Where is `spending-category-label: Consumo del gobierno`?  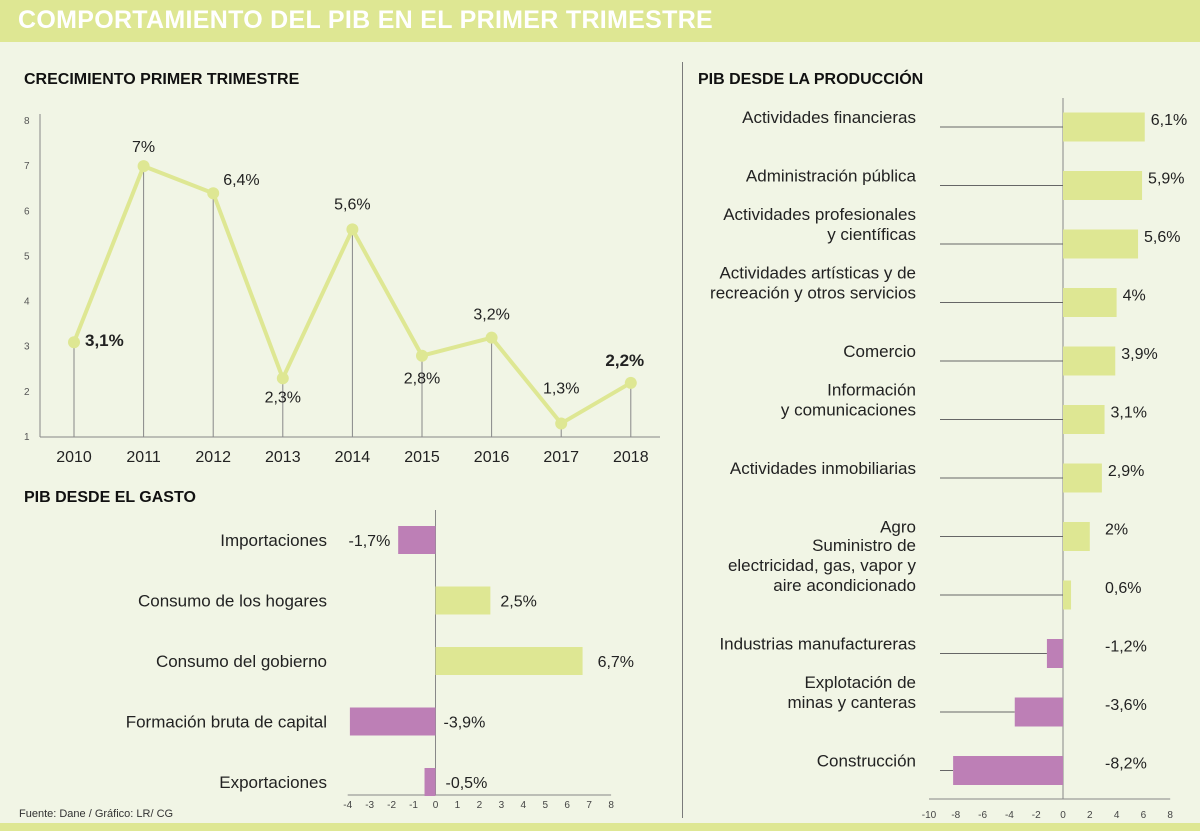
spending-category-label: Consumo del gobierno is located at coordinates (241, 661).